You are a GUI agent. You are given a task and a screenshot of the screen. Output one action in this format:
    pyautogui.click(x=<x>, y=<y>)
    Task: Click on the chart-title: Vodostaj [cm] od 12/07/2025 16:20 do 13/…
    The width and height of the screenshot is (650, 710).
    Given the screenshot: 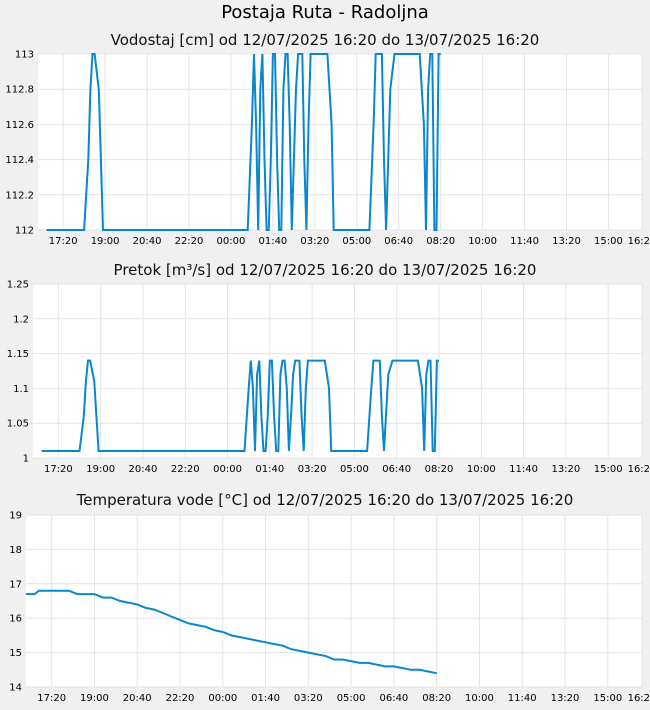 What is the action you would take?
    pyautogui.click(x=325, y=40)
    